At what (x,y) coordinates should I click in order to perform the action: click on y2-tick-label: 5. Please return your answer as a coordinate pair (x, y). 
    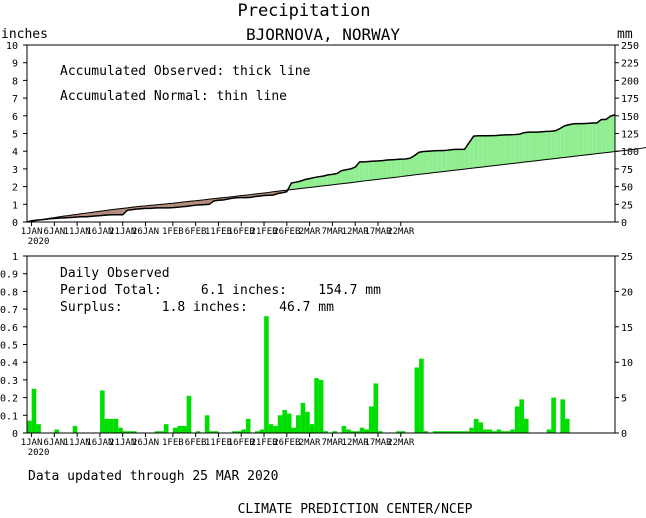
    Looking at the image, I should click on (624, 399).